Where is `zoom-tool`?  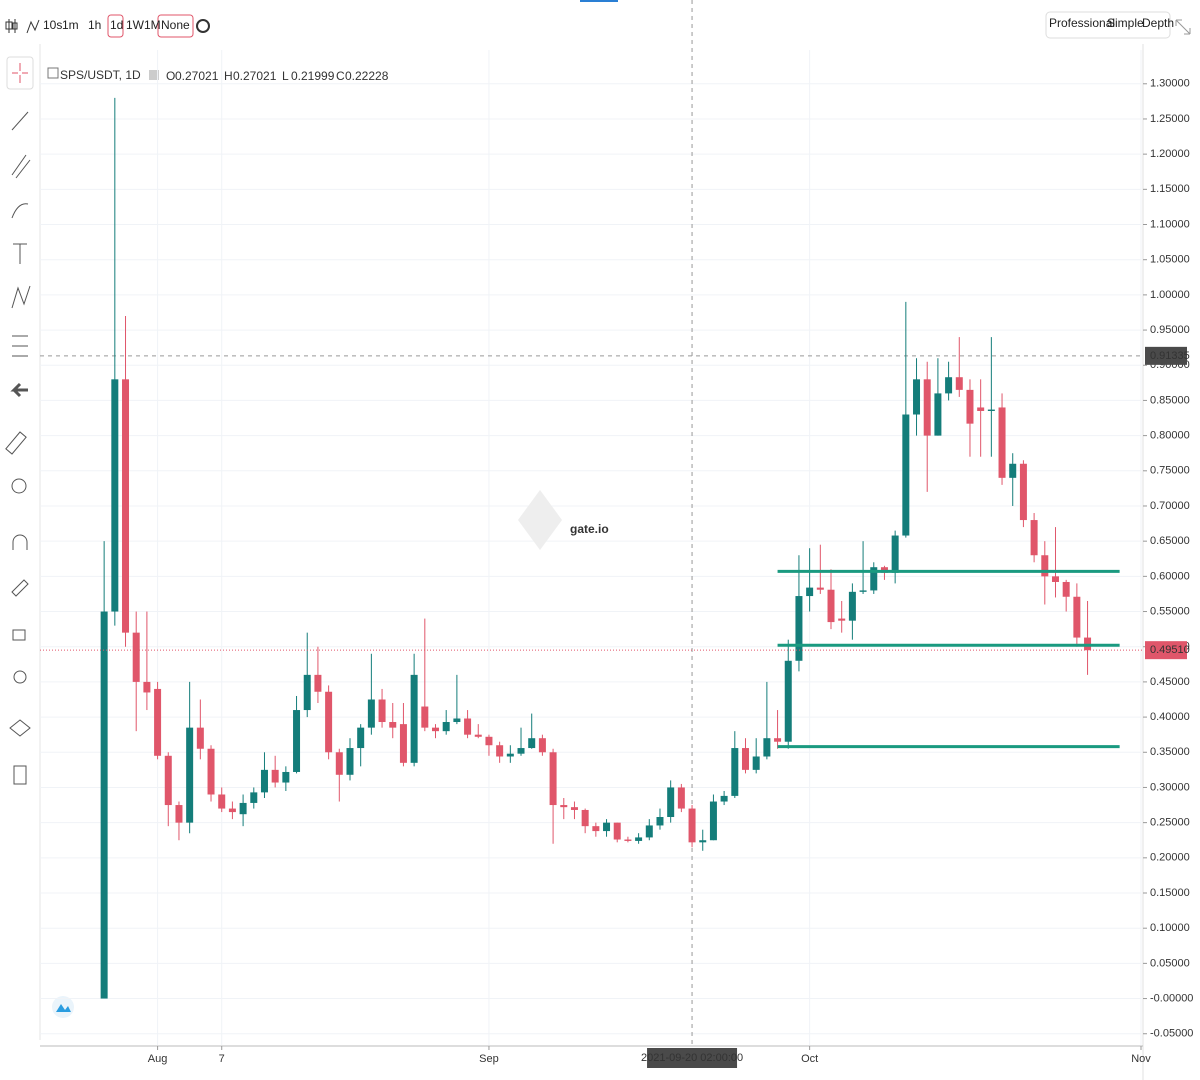 zoom-tool is located at coordinates (19, 486).